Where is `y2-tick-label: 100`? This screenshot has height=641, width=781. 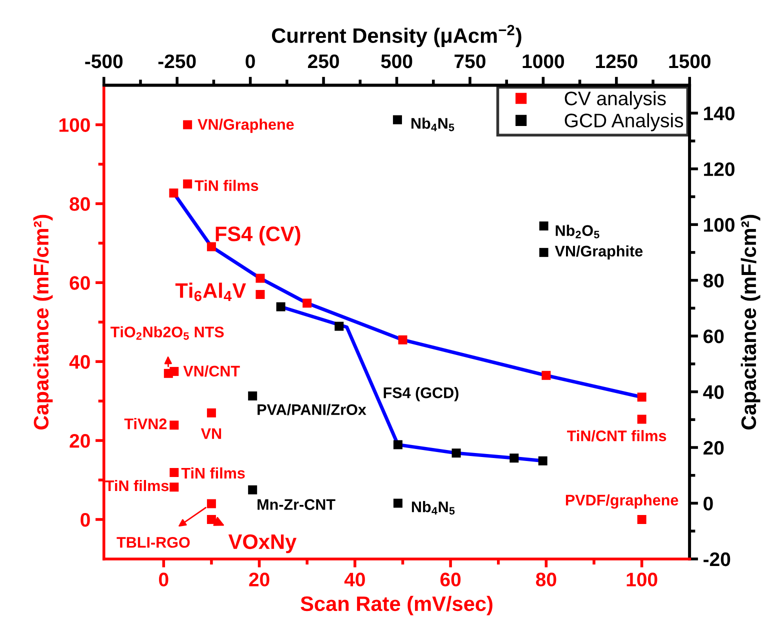 y2-tick-label: 100 is located at coordinates (719, 225).